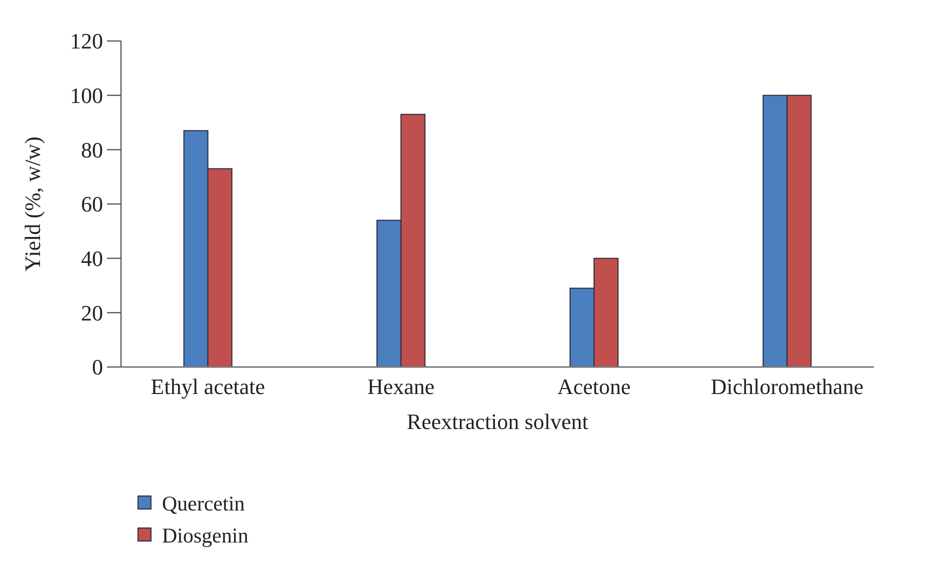  What do you see at coordinates (92, 149) in the screenshot?
I see `y-tick-label: 80` at bounding box center [92, 149].